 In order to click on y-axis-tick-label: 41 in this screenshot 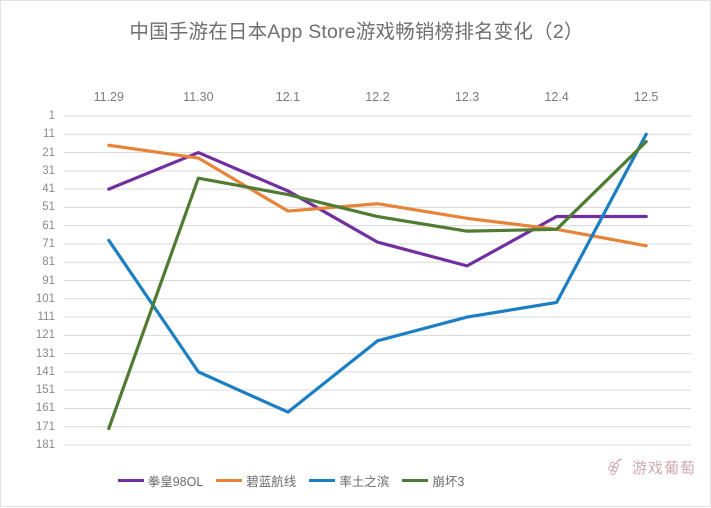, I will do `click(48, 189)`.